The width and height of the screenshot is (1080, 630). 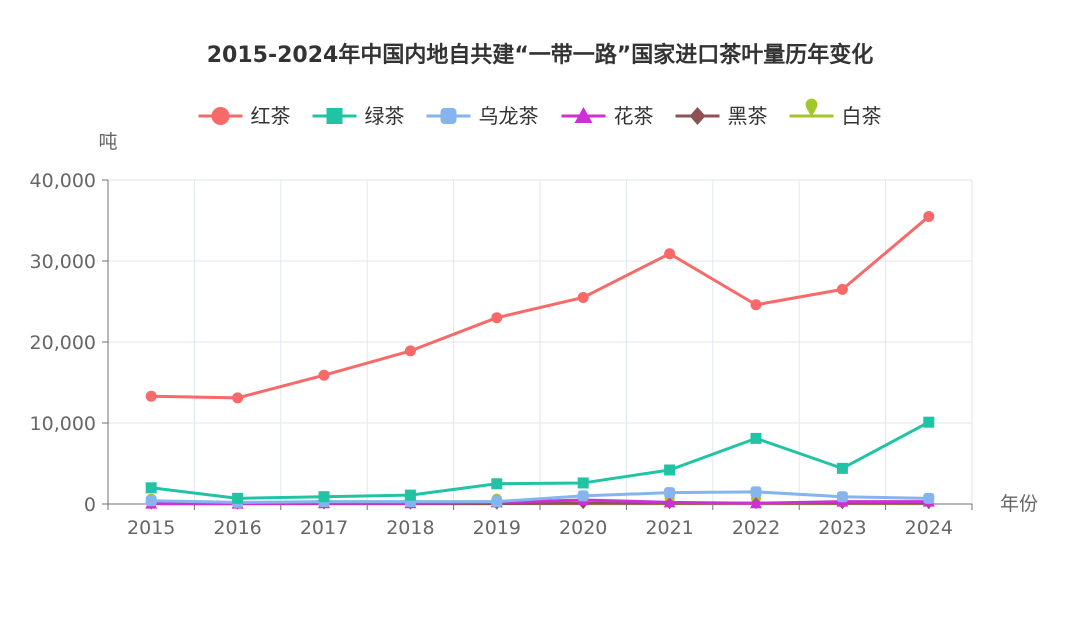 I want to click on x-tick-label: 2016, so click(x=237, y=528).